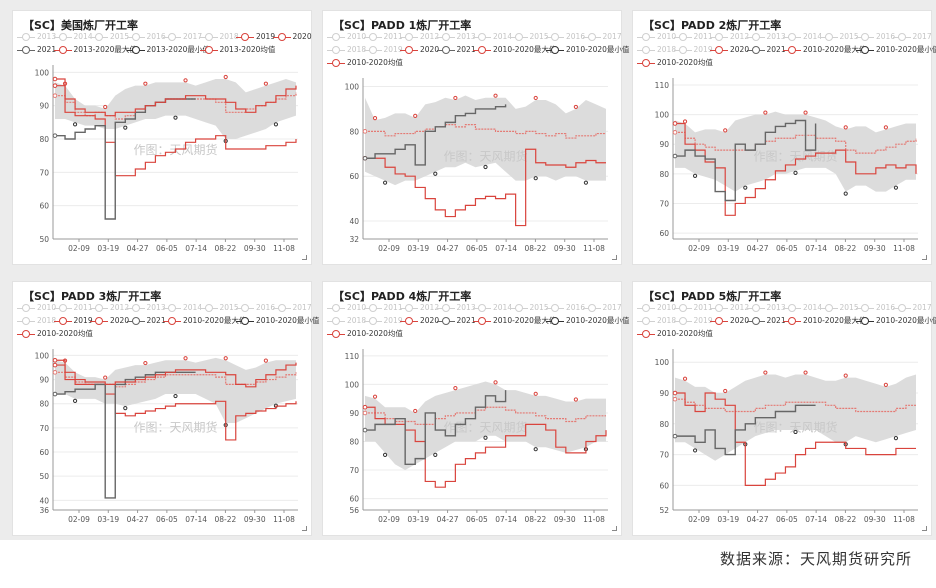 The image size is (936, 588). What do you see at coordinates (237, 50) in the screenshot?
I see `legend-item: 2013-2020均值` at bounding box center [237, 50].